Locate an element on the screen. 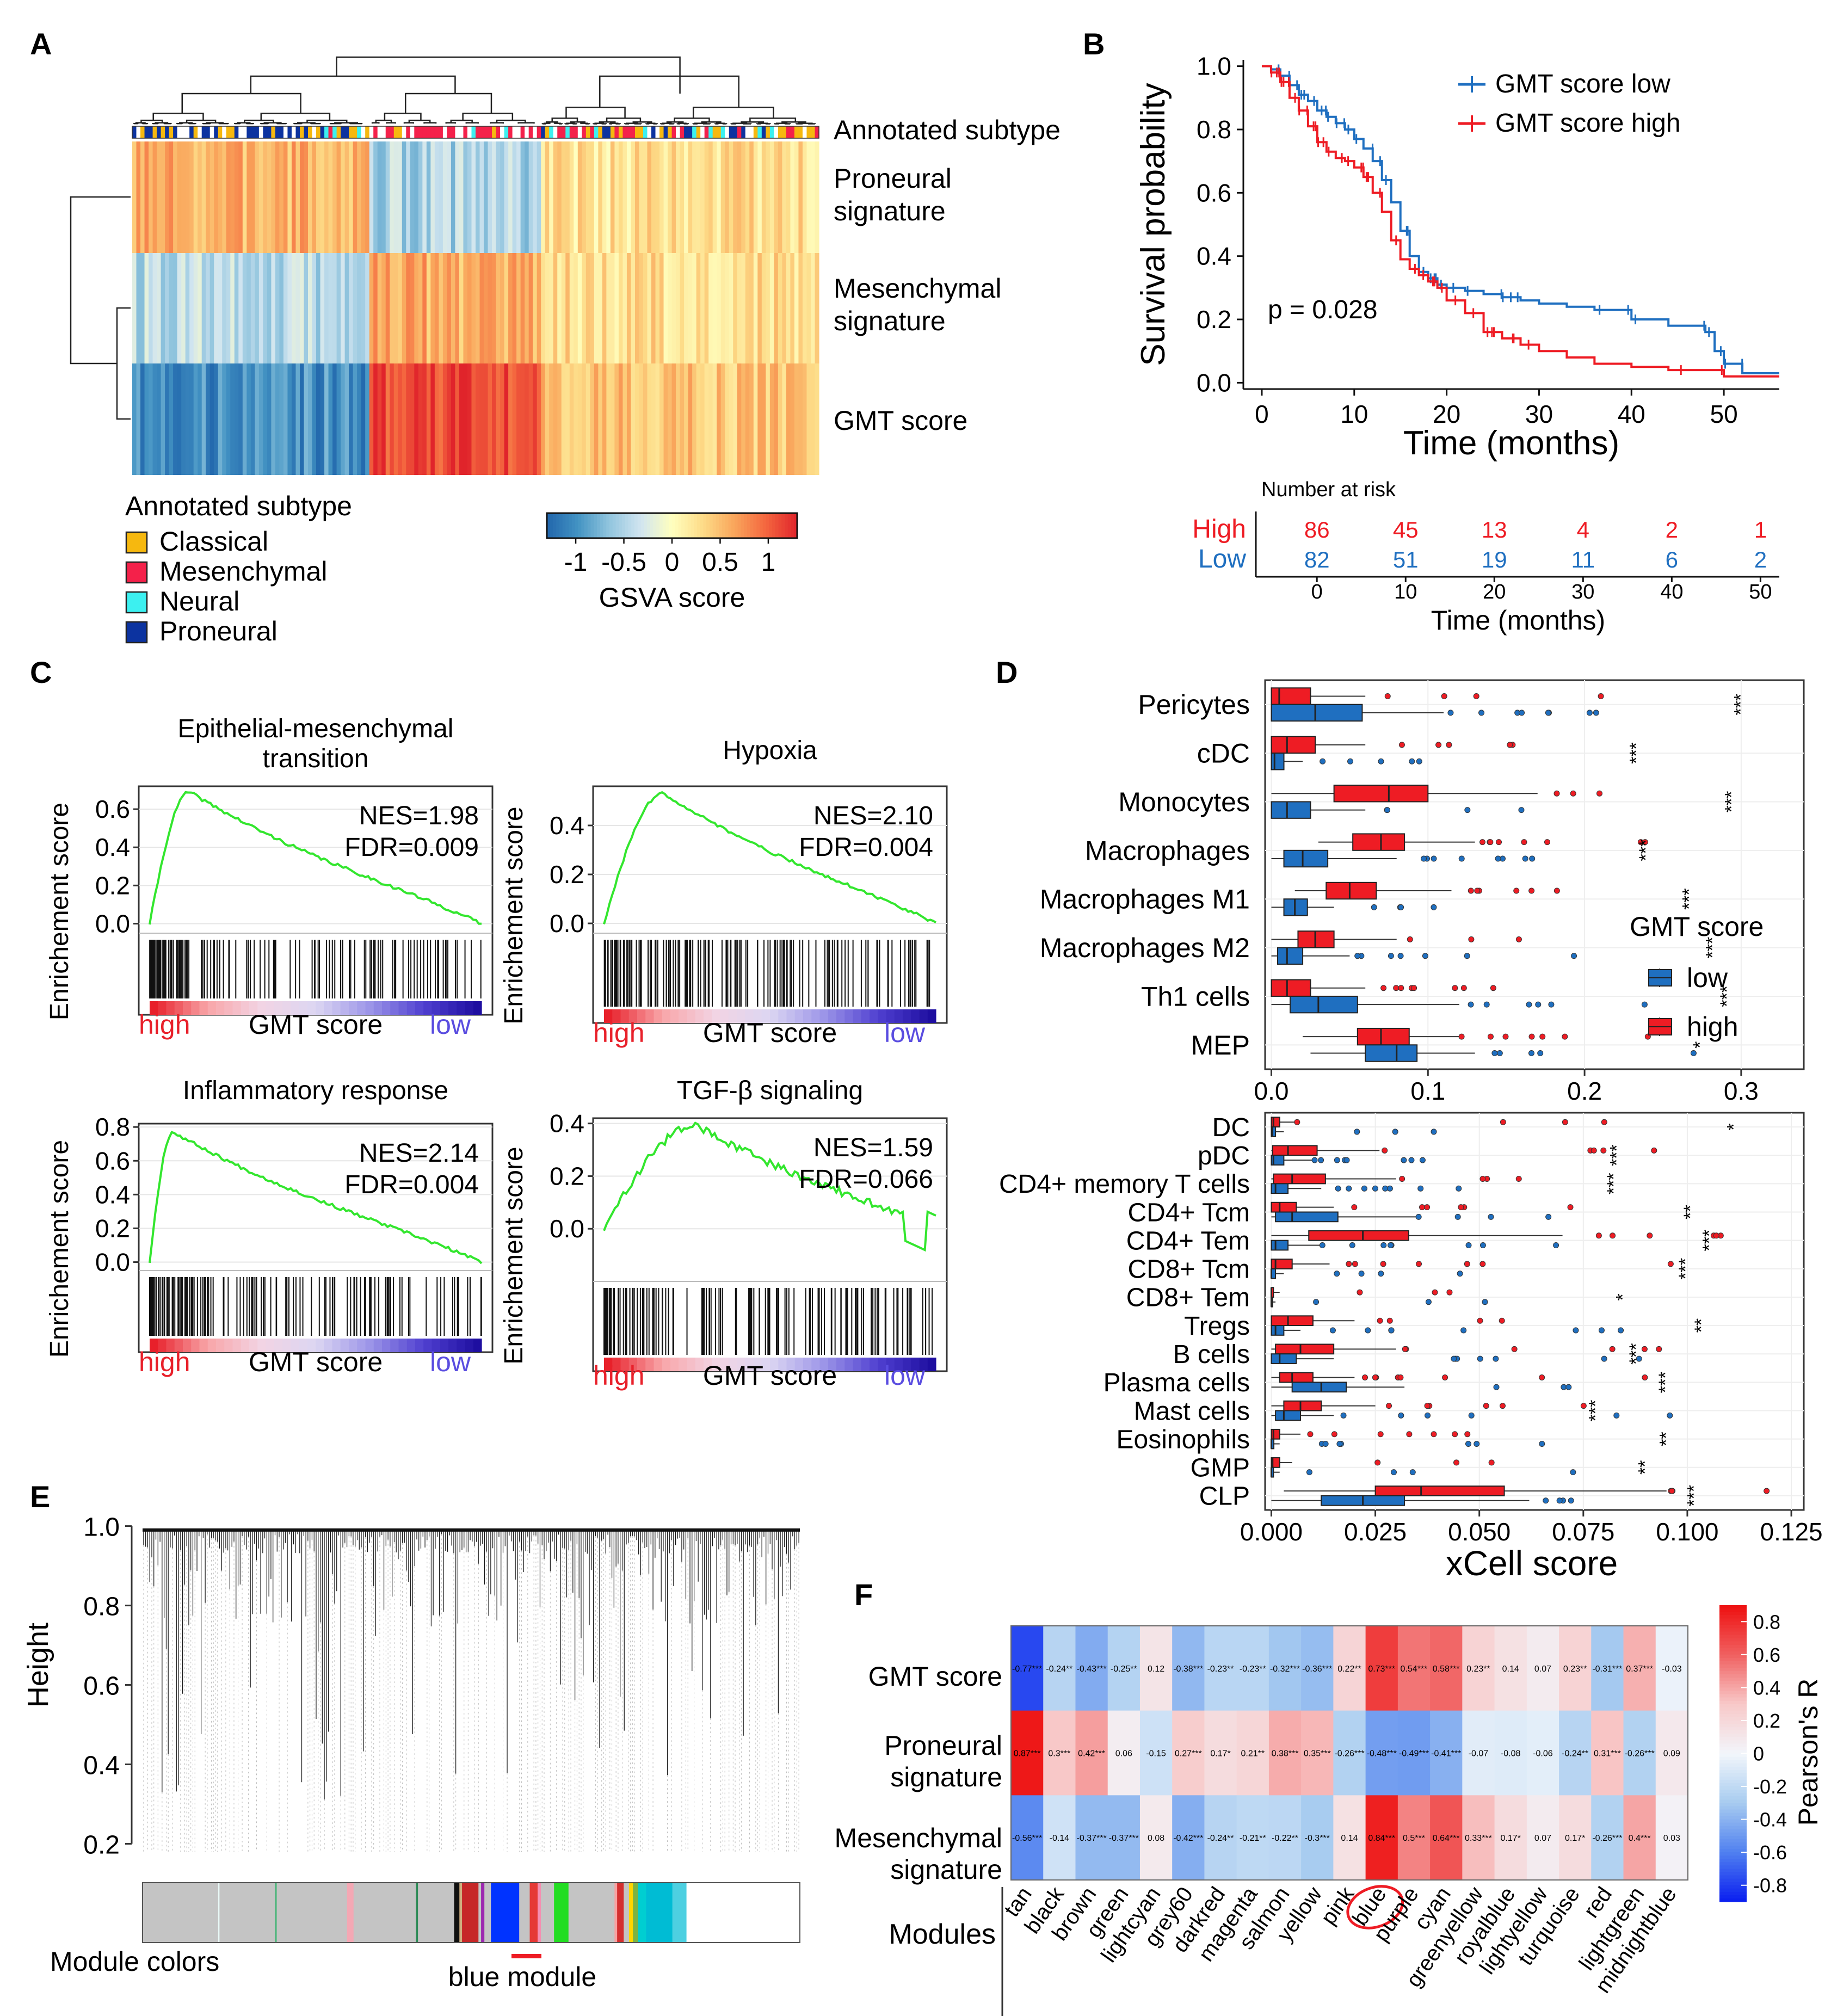 The height and width of the screenshot is (2016, 1831). panel-label-c: C is located at coordinates (41, 672).